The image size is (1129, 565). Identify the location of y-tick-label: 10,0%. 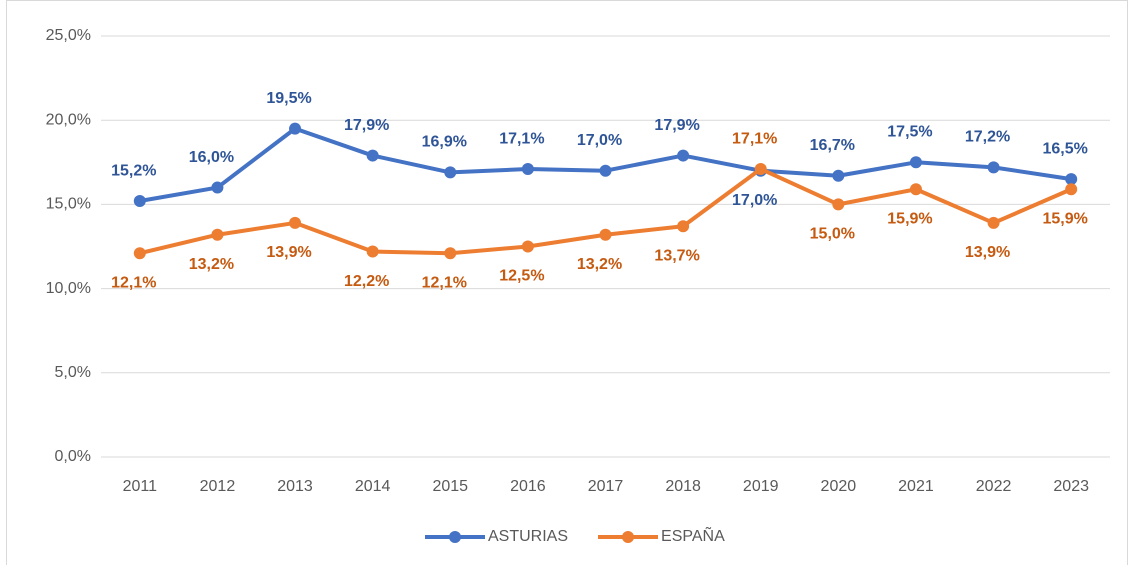
(68, 288).